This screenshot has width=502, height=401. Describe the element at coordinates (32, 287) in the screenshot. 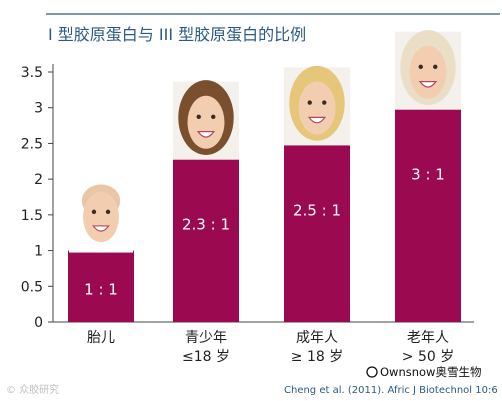

I see `y-tick-label: 0.5` at that location.